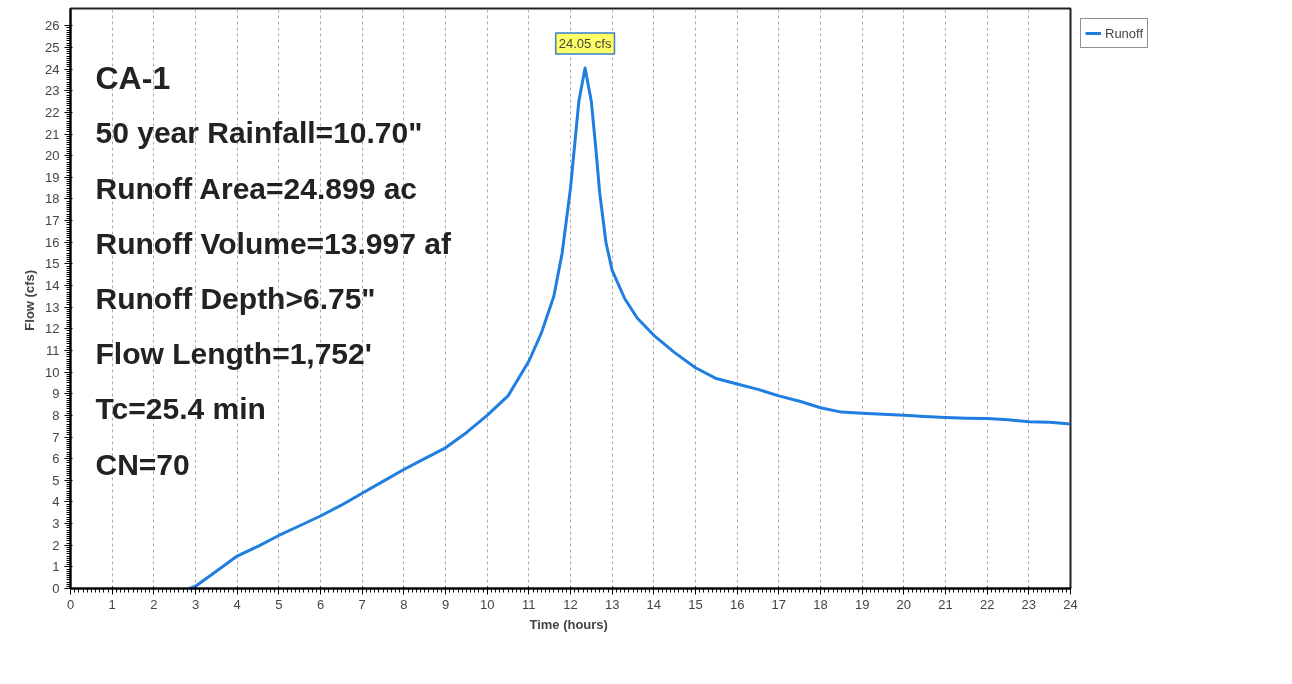 The height and width of the screenshot is (684, 1292). Describe the element at coordinates (56, 415) in the screenshot. I see `y-tick-label: 8` at that location.